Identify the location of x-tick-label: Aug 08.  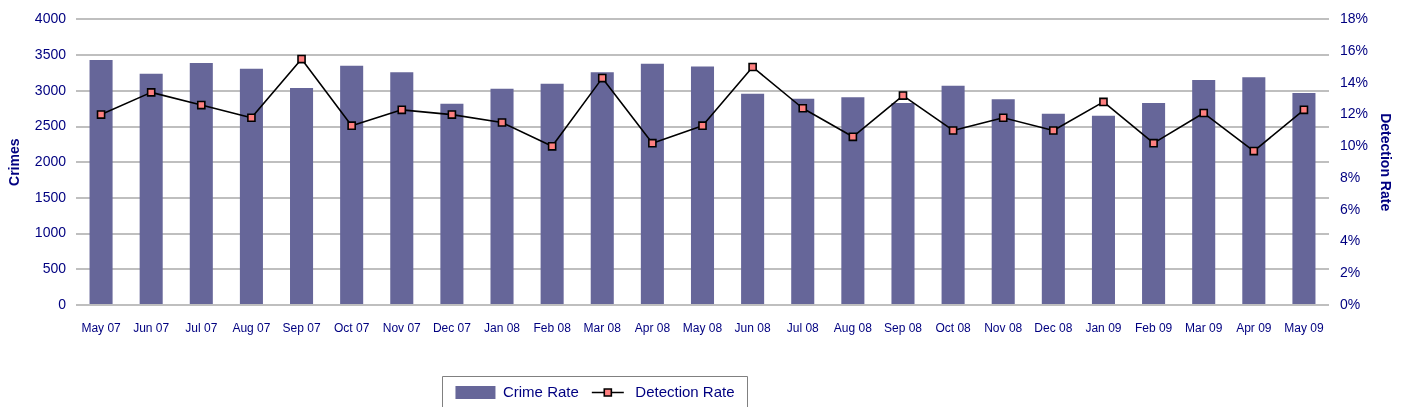
(853, 327).